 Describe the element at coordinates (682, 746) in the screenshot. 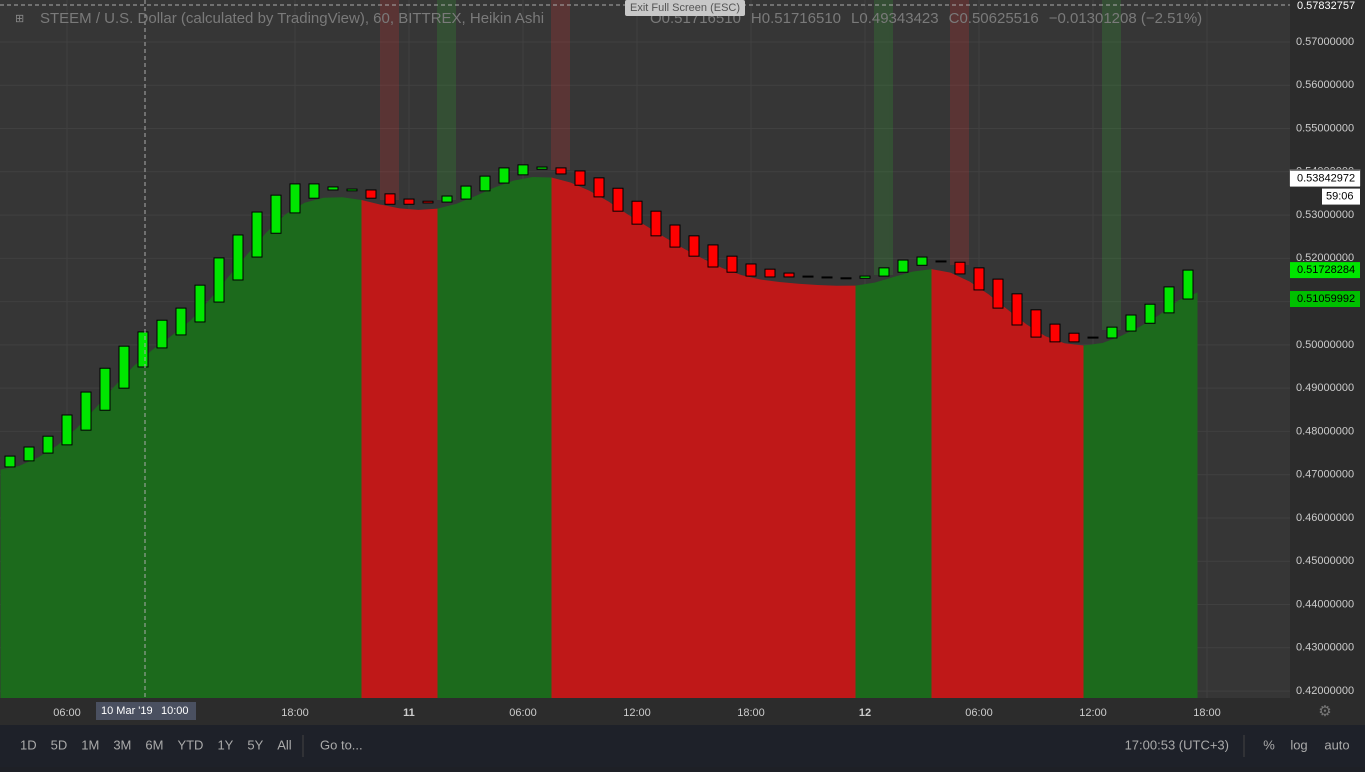

I see `toolbar-bg` at that location.